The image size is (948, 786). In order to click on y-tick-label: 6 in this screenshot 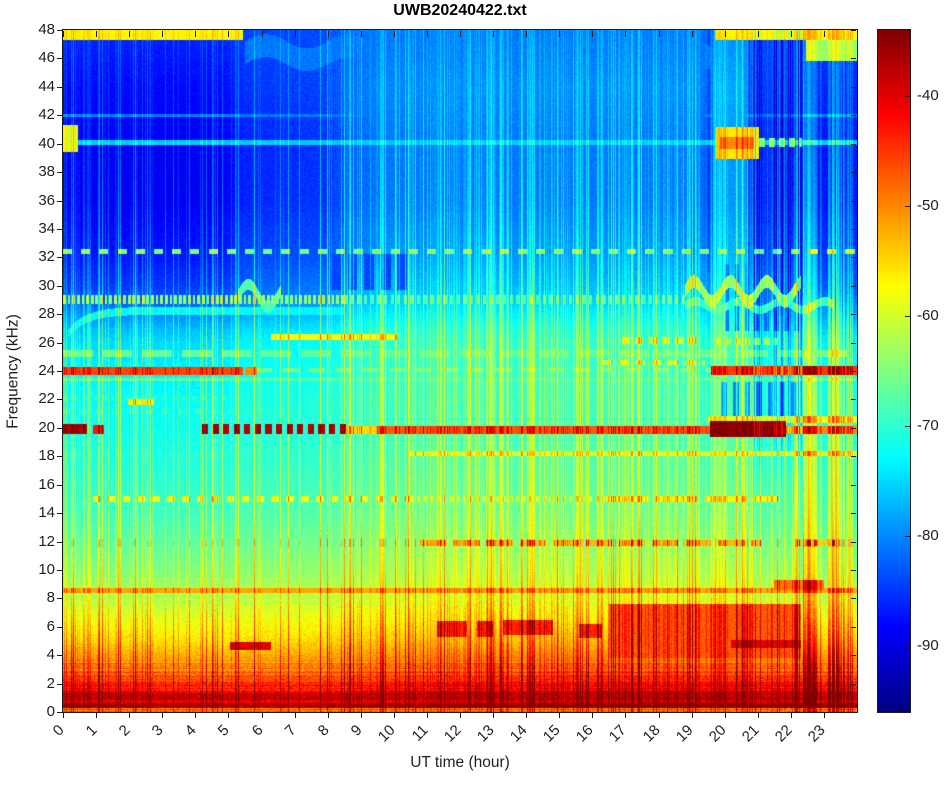, I will do `click(50, 626)`.